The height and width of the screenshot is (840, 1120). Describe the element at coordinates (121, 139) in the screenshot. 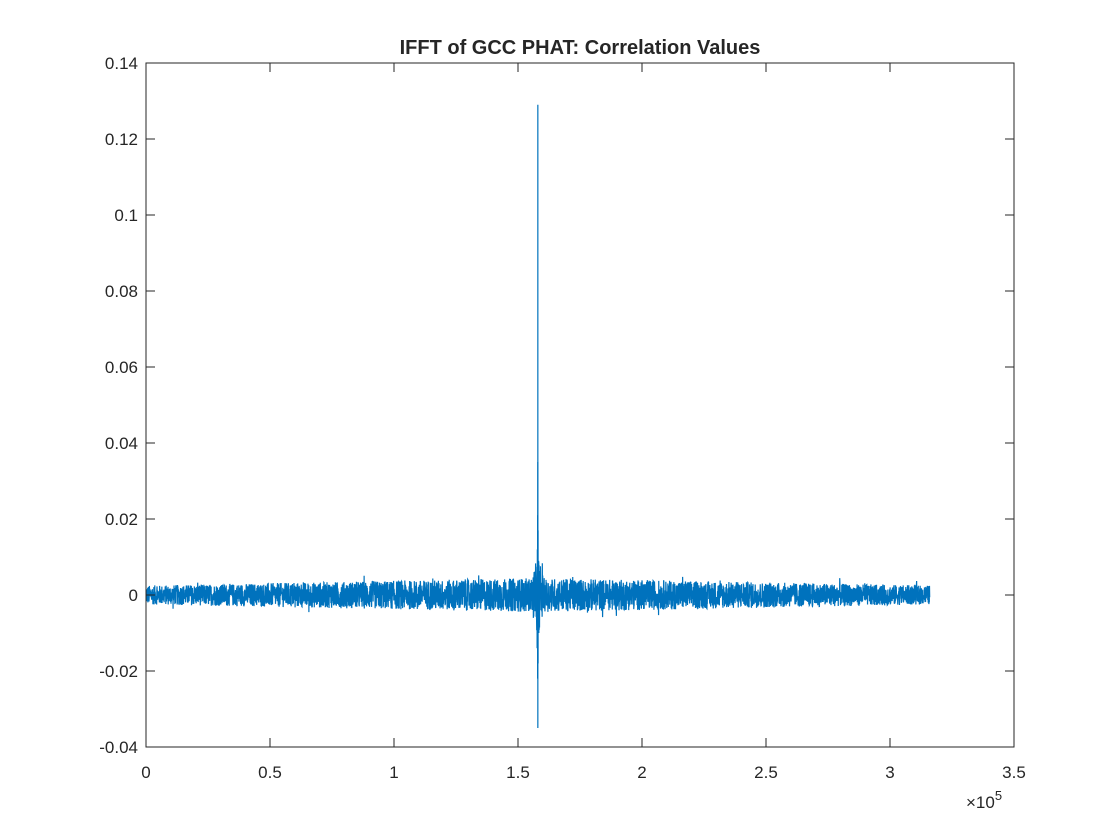

I see `y-tick-label: 0.12` at that location.